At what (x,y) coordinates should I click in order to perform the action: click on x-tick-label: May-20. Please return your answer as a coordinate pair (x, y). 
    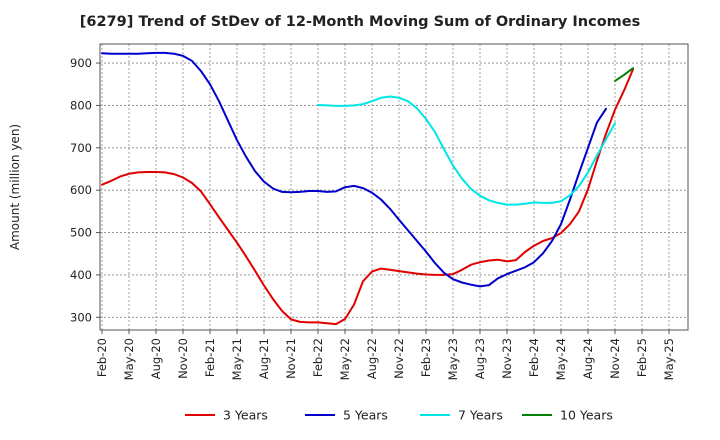
    Looking at the image, I should click on (129, 359).